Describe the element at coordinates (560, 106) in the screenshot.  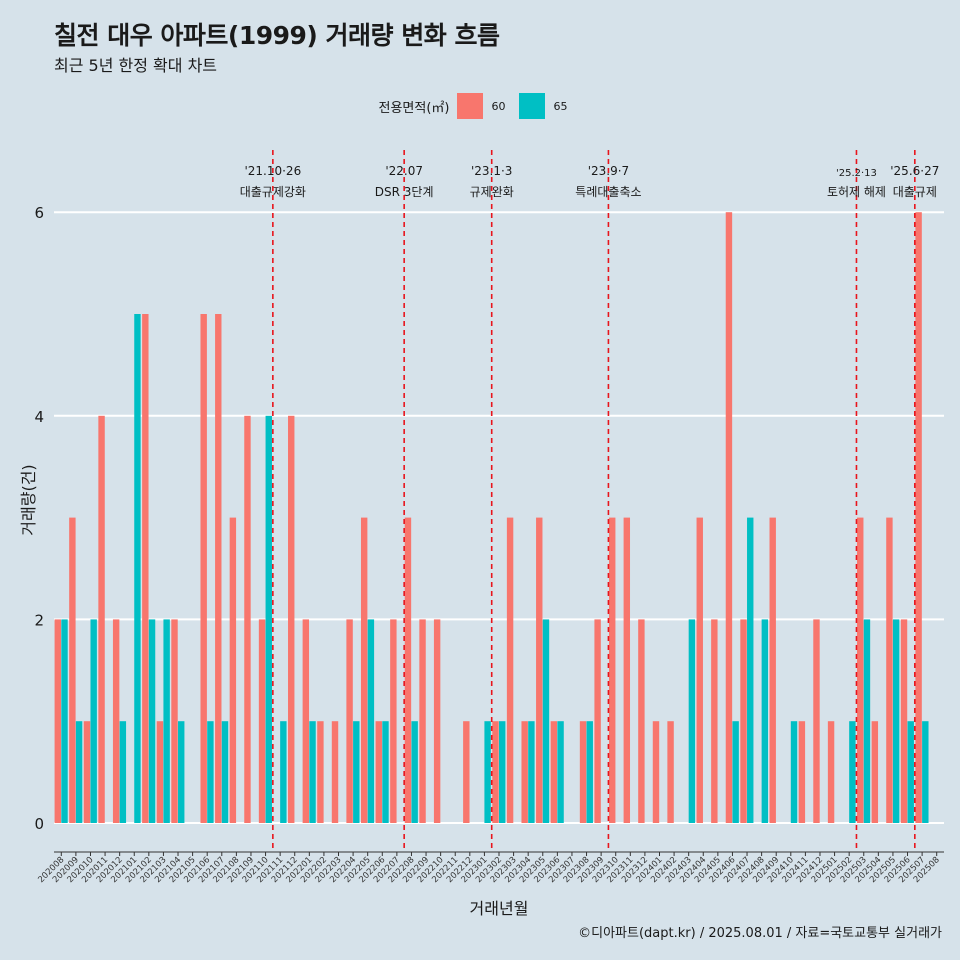
I see `legend-label-65: 65` at that location.